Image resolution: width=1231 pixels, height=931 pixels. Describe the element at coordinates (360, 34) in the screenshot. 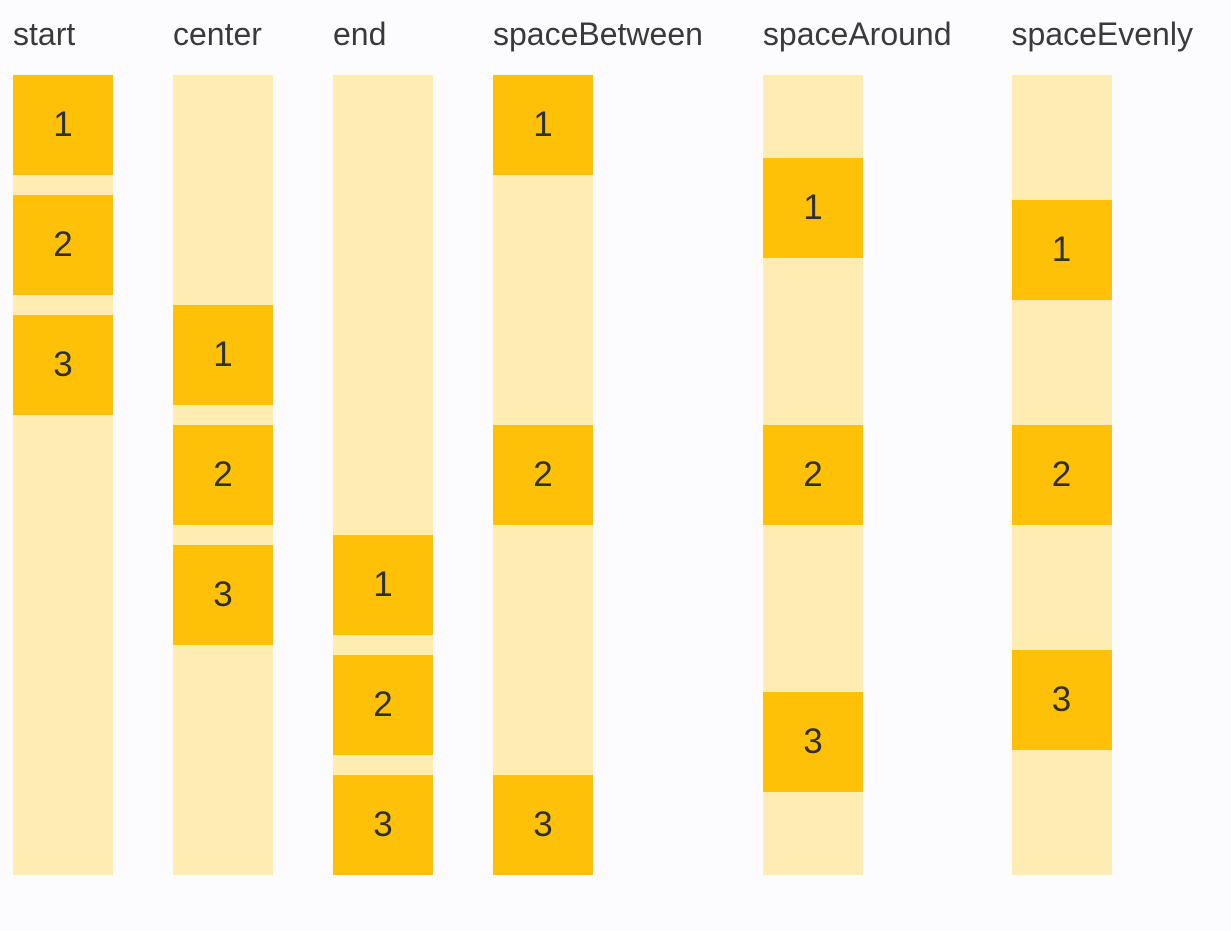

I see `column-label-end: end` at that location.